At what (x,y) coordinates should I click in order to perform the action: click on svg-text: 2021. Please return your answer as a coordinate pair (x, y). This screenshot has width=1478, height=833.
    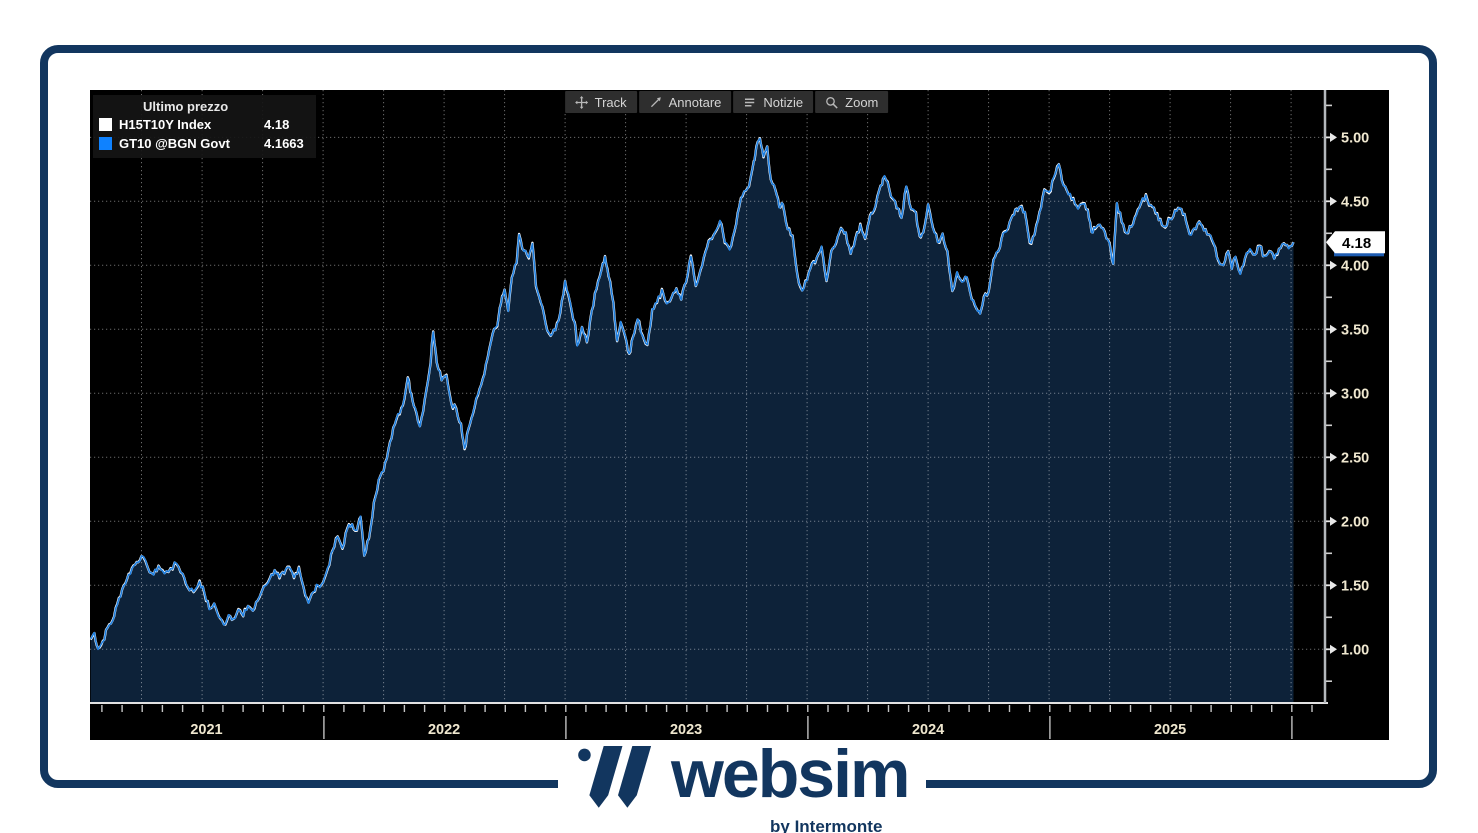
    Looking at the image, I should click on (206, 730).